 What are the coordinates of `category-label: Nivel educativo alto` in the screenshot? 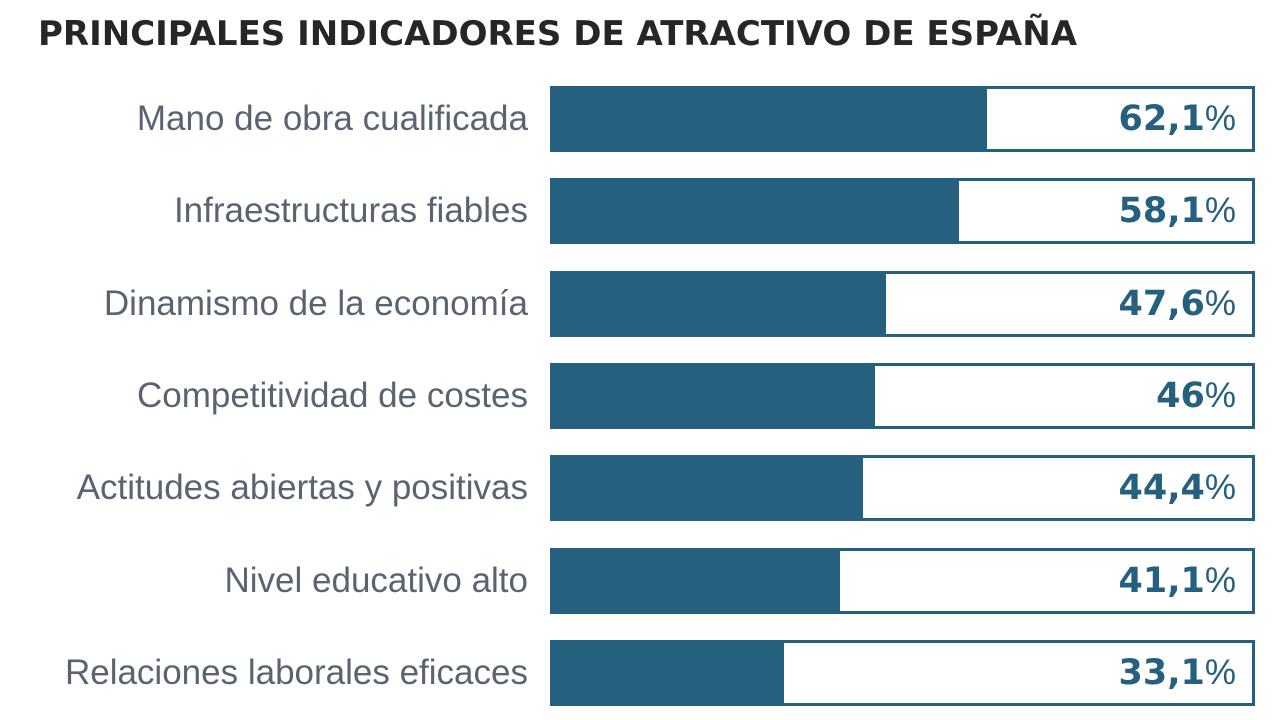 It's located at (376, 580).